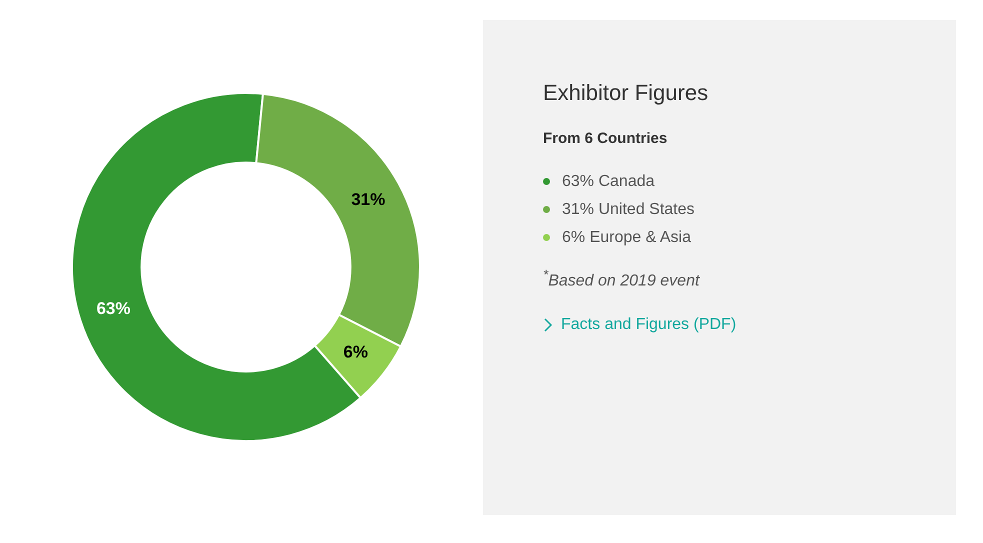 The width and height of the screenshot is (983, 543). What do you see at coordinates (605, 138) in the screenshot?
I see `text: From 6 Countries` at bounding box center [605, 138].